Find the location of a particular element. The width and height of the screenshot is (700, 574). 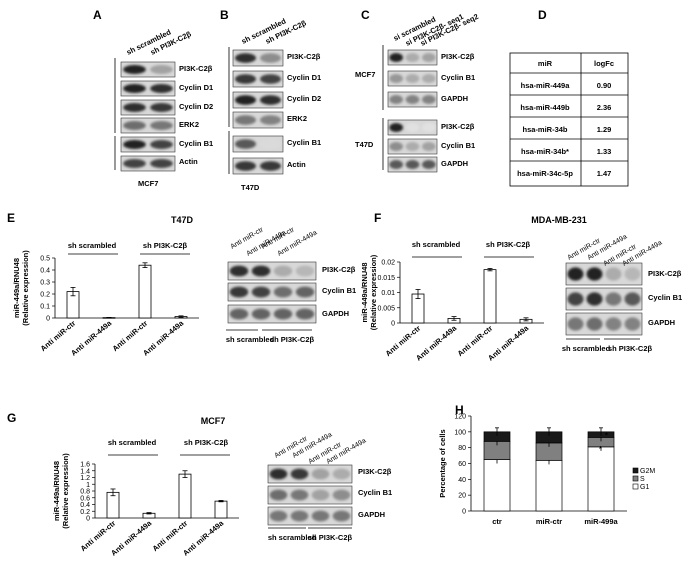

y-tick-label: 0 is located at coordinates (48, 319).